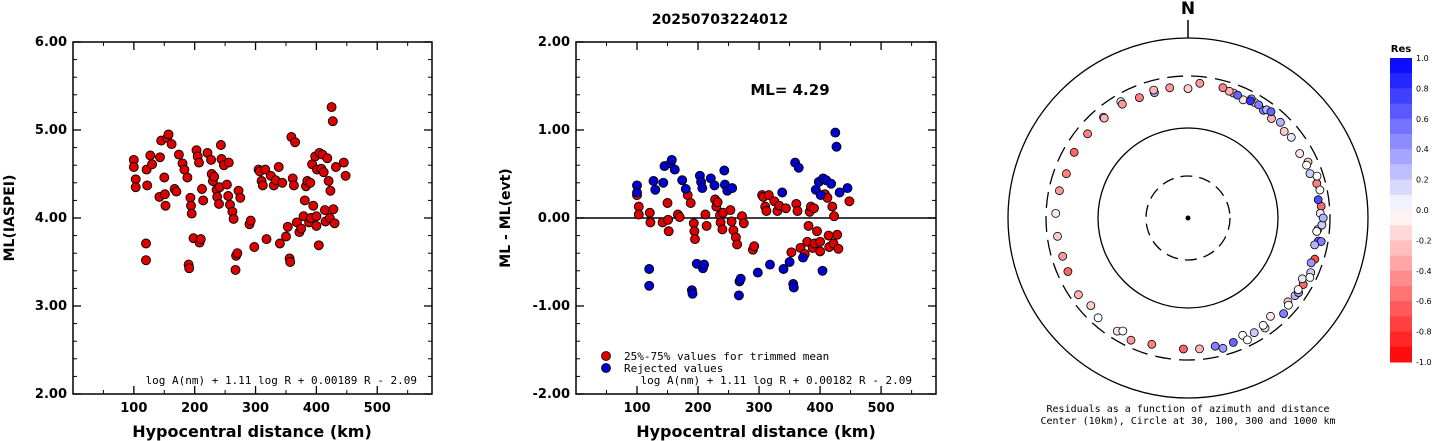 The width and height of the screenshot is (1437, 441). What do you see at coordinates (1424, 271) in the screenshot?
I see `colorbar-tick-label: -0.4` at bounding box center [1424, 271].